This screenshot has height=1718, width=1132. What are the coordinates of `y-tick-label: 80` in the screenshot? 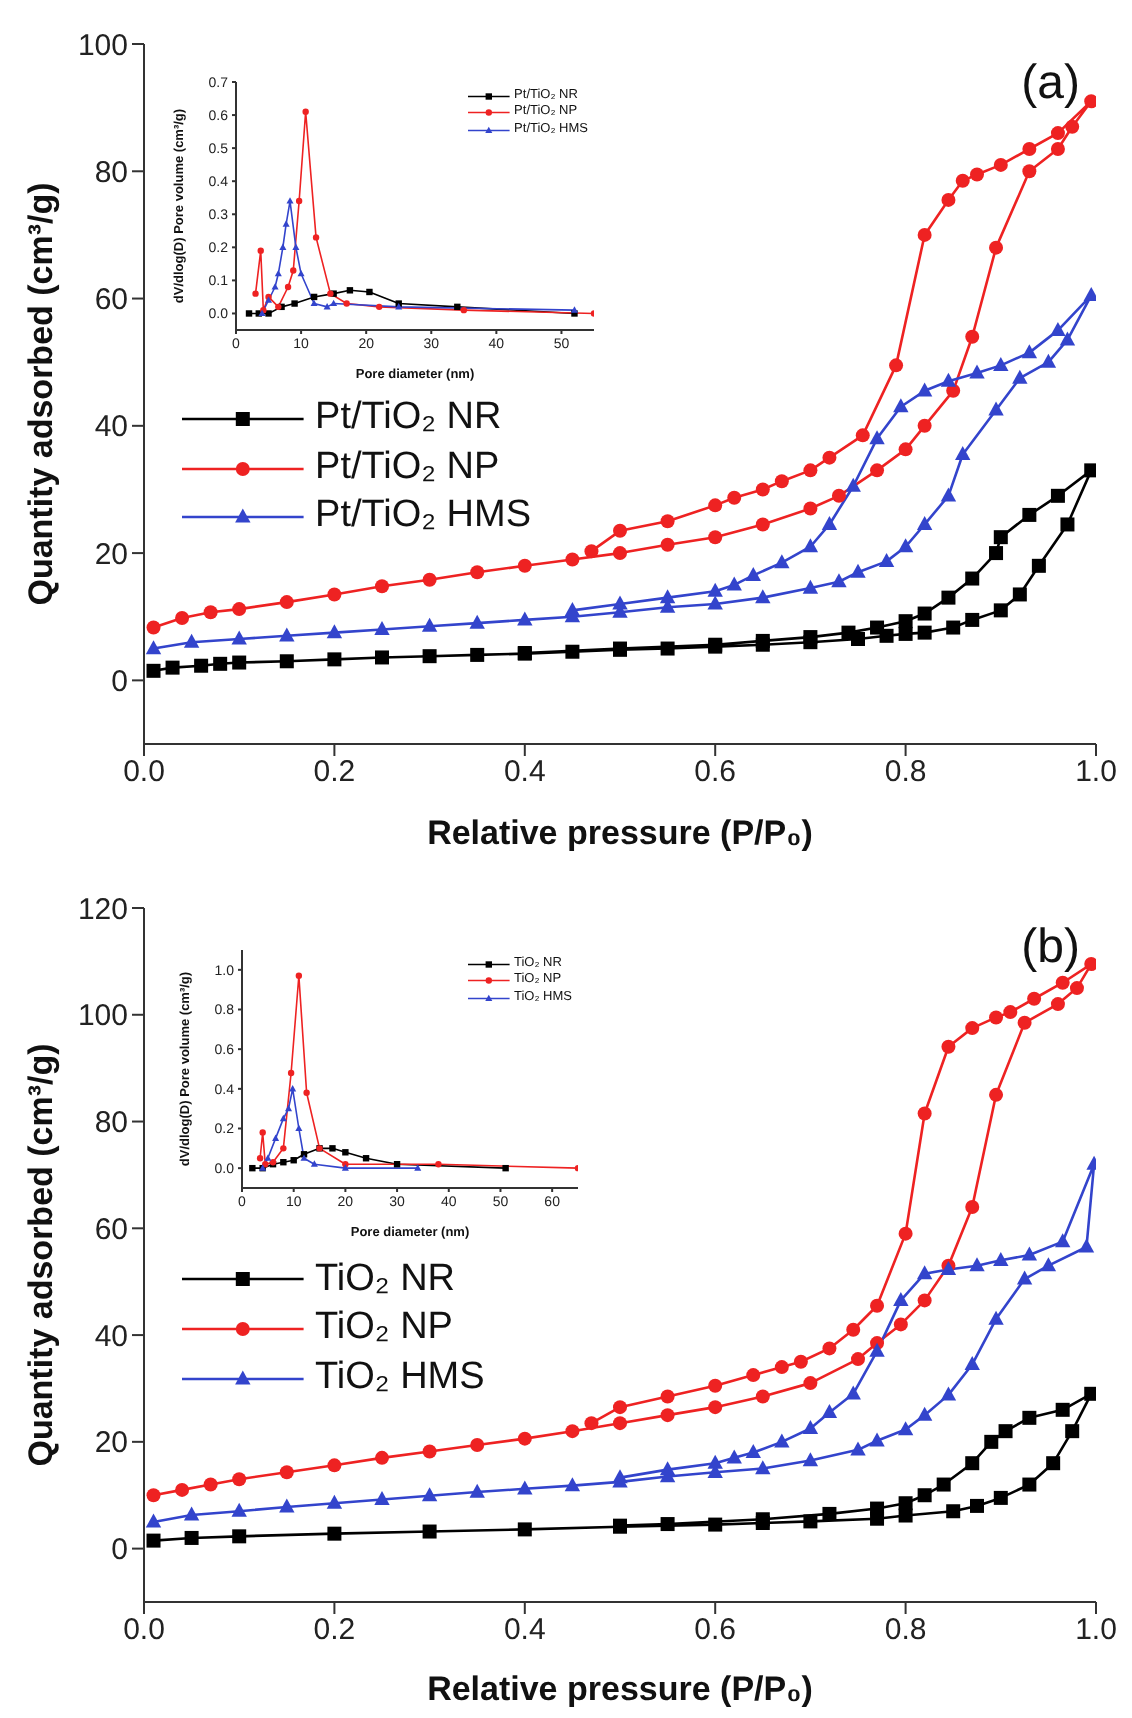 It's located at (111, 172).